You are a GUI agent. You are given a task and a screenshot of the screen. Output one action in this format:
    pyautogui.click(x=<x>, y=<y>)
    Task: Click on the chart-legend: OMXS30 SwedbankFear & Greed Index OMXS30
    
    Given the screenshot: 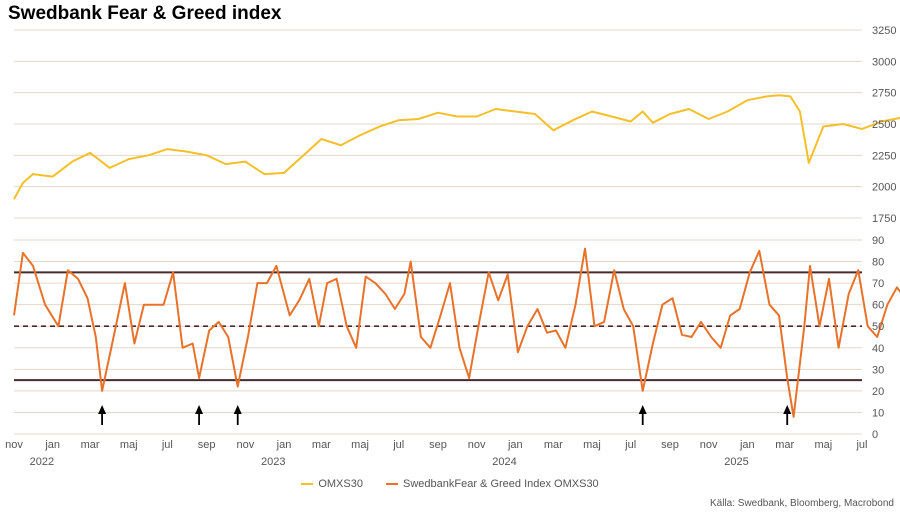 What is the action you would take?
    pyautogui.click(x=450, y=483)
    